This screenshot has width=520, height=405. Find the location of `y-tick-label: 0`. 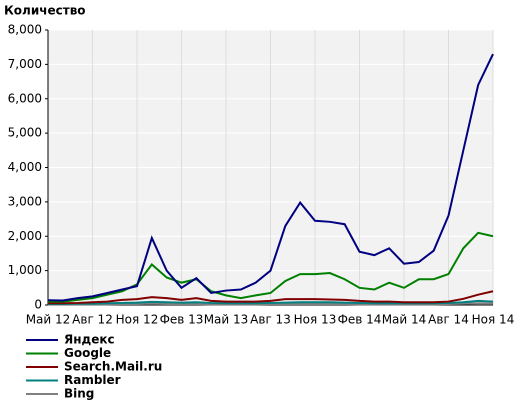

y-tick-label: 0 is located at coordinates (38, 305).